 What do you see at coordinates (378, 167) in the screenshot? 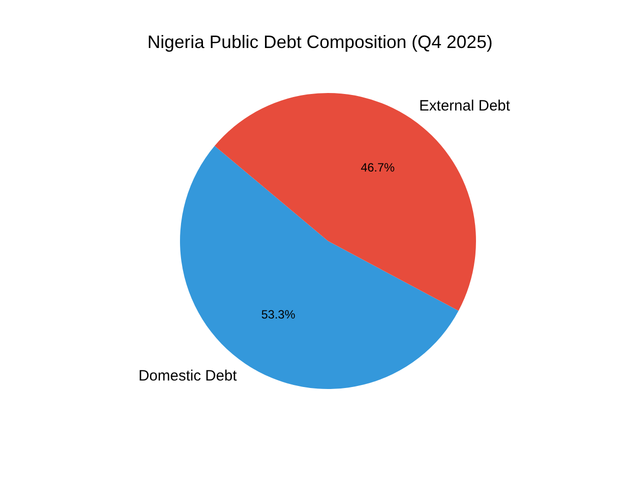
I see `data-label: 46.7%` at bounding box center [378, 167].